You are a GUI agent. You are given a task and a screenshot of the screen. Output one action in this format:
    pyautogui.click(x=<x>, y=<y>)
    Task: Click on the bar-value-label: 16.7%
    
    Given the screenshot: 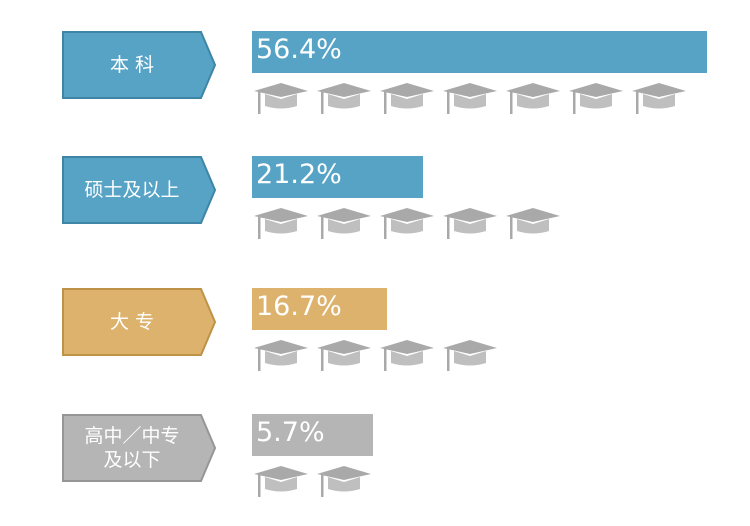 What is the action you would take?
    pyautogui.click(x=299, y=306)
    